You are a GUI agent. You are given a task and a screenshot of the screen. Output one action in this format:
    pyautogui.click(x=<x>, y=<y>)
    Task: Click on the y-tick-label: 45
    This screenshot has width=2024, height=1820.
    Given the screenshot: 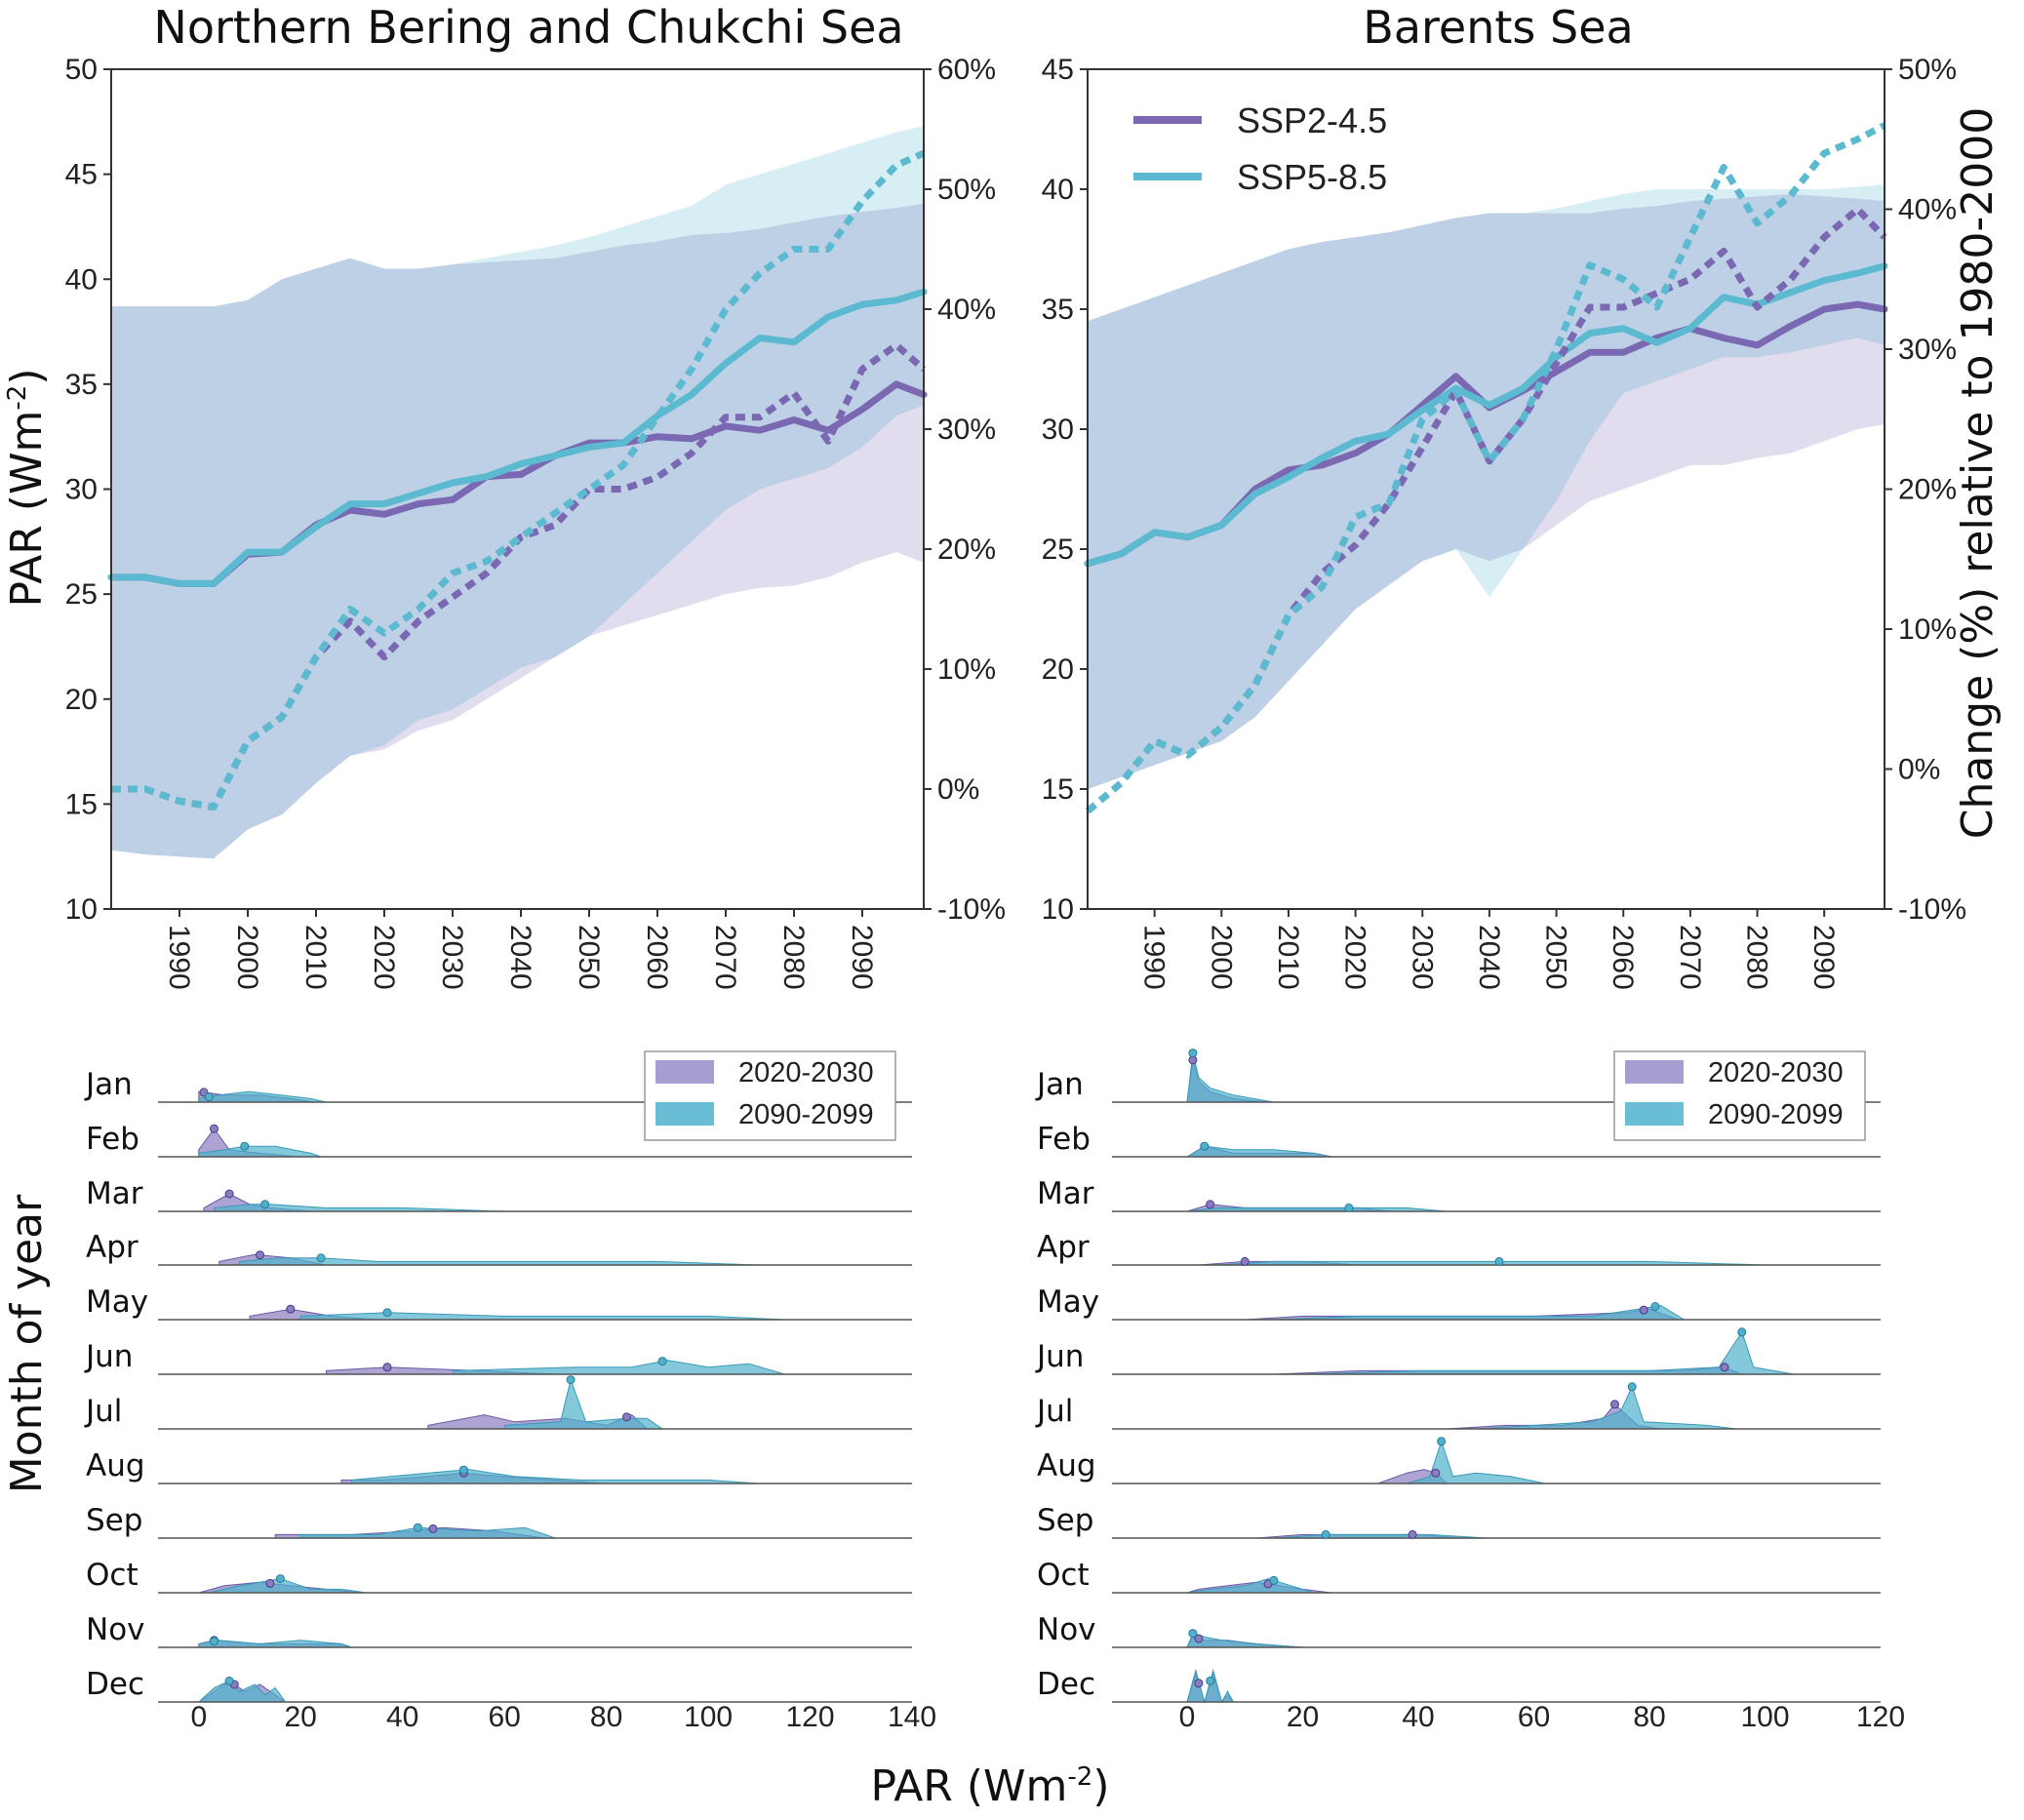 What is the action you would take?
    pyautogui.click(x=81, y=175)
    